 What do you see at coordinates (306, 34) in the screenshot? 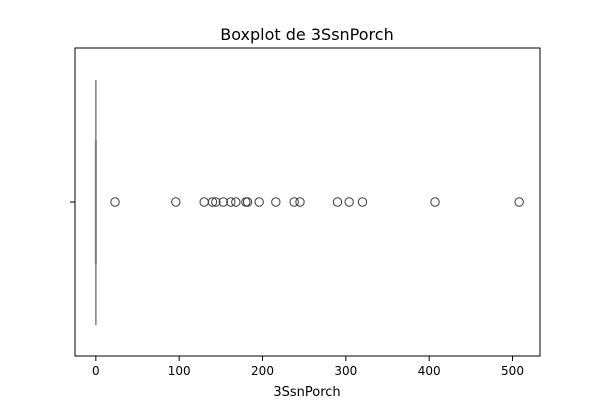
I see `chart-title: Boxplot de 3SsnPorch` at bounding box center [306, 34].